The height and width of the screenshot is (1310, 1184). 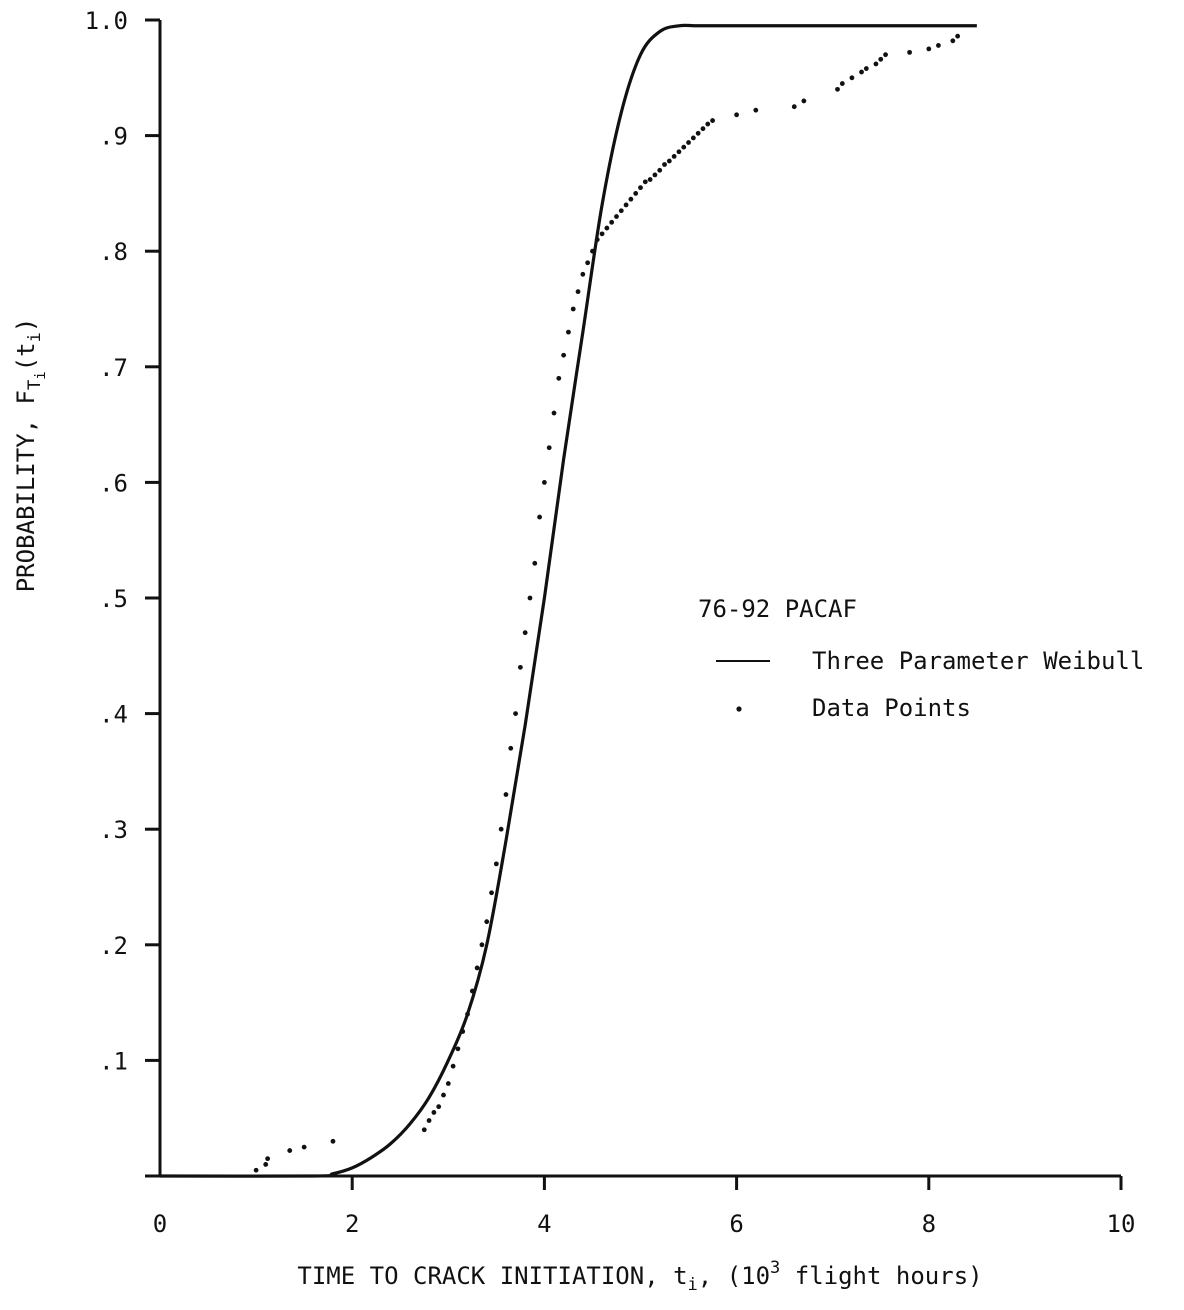 I want to click on y-tick-label: .4, so click(x=113, y=715).